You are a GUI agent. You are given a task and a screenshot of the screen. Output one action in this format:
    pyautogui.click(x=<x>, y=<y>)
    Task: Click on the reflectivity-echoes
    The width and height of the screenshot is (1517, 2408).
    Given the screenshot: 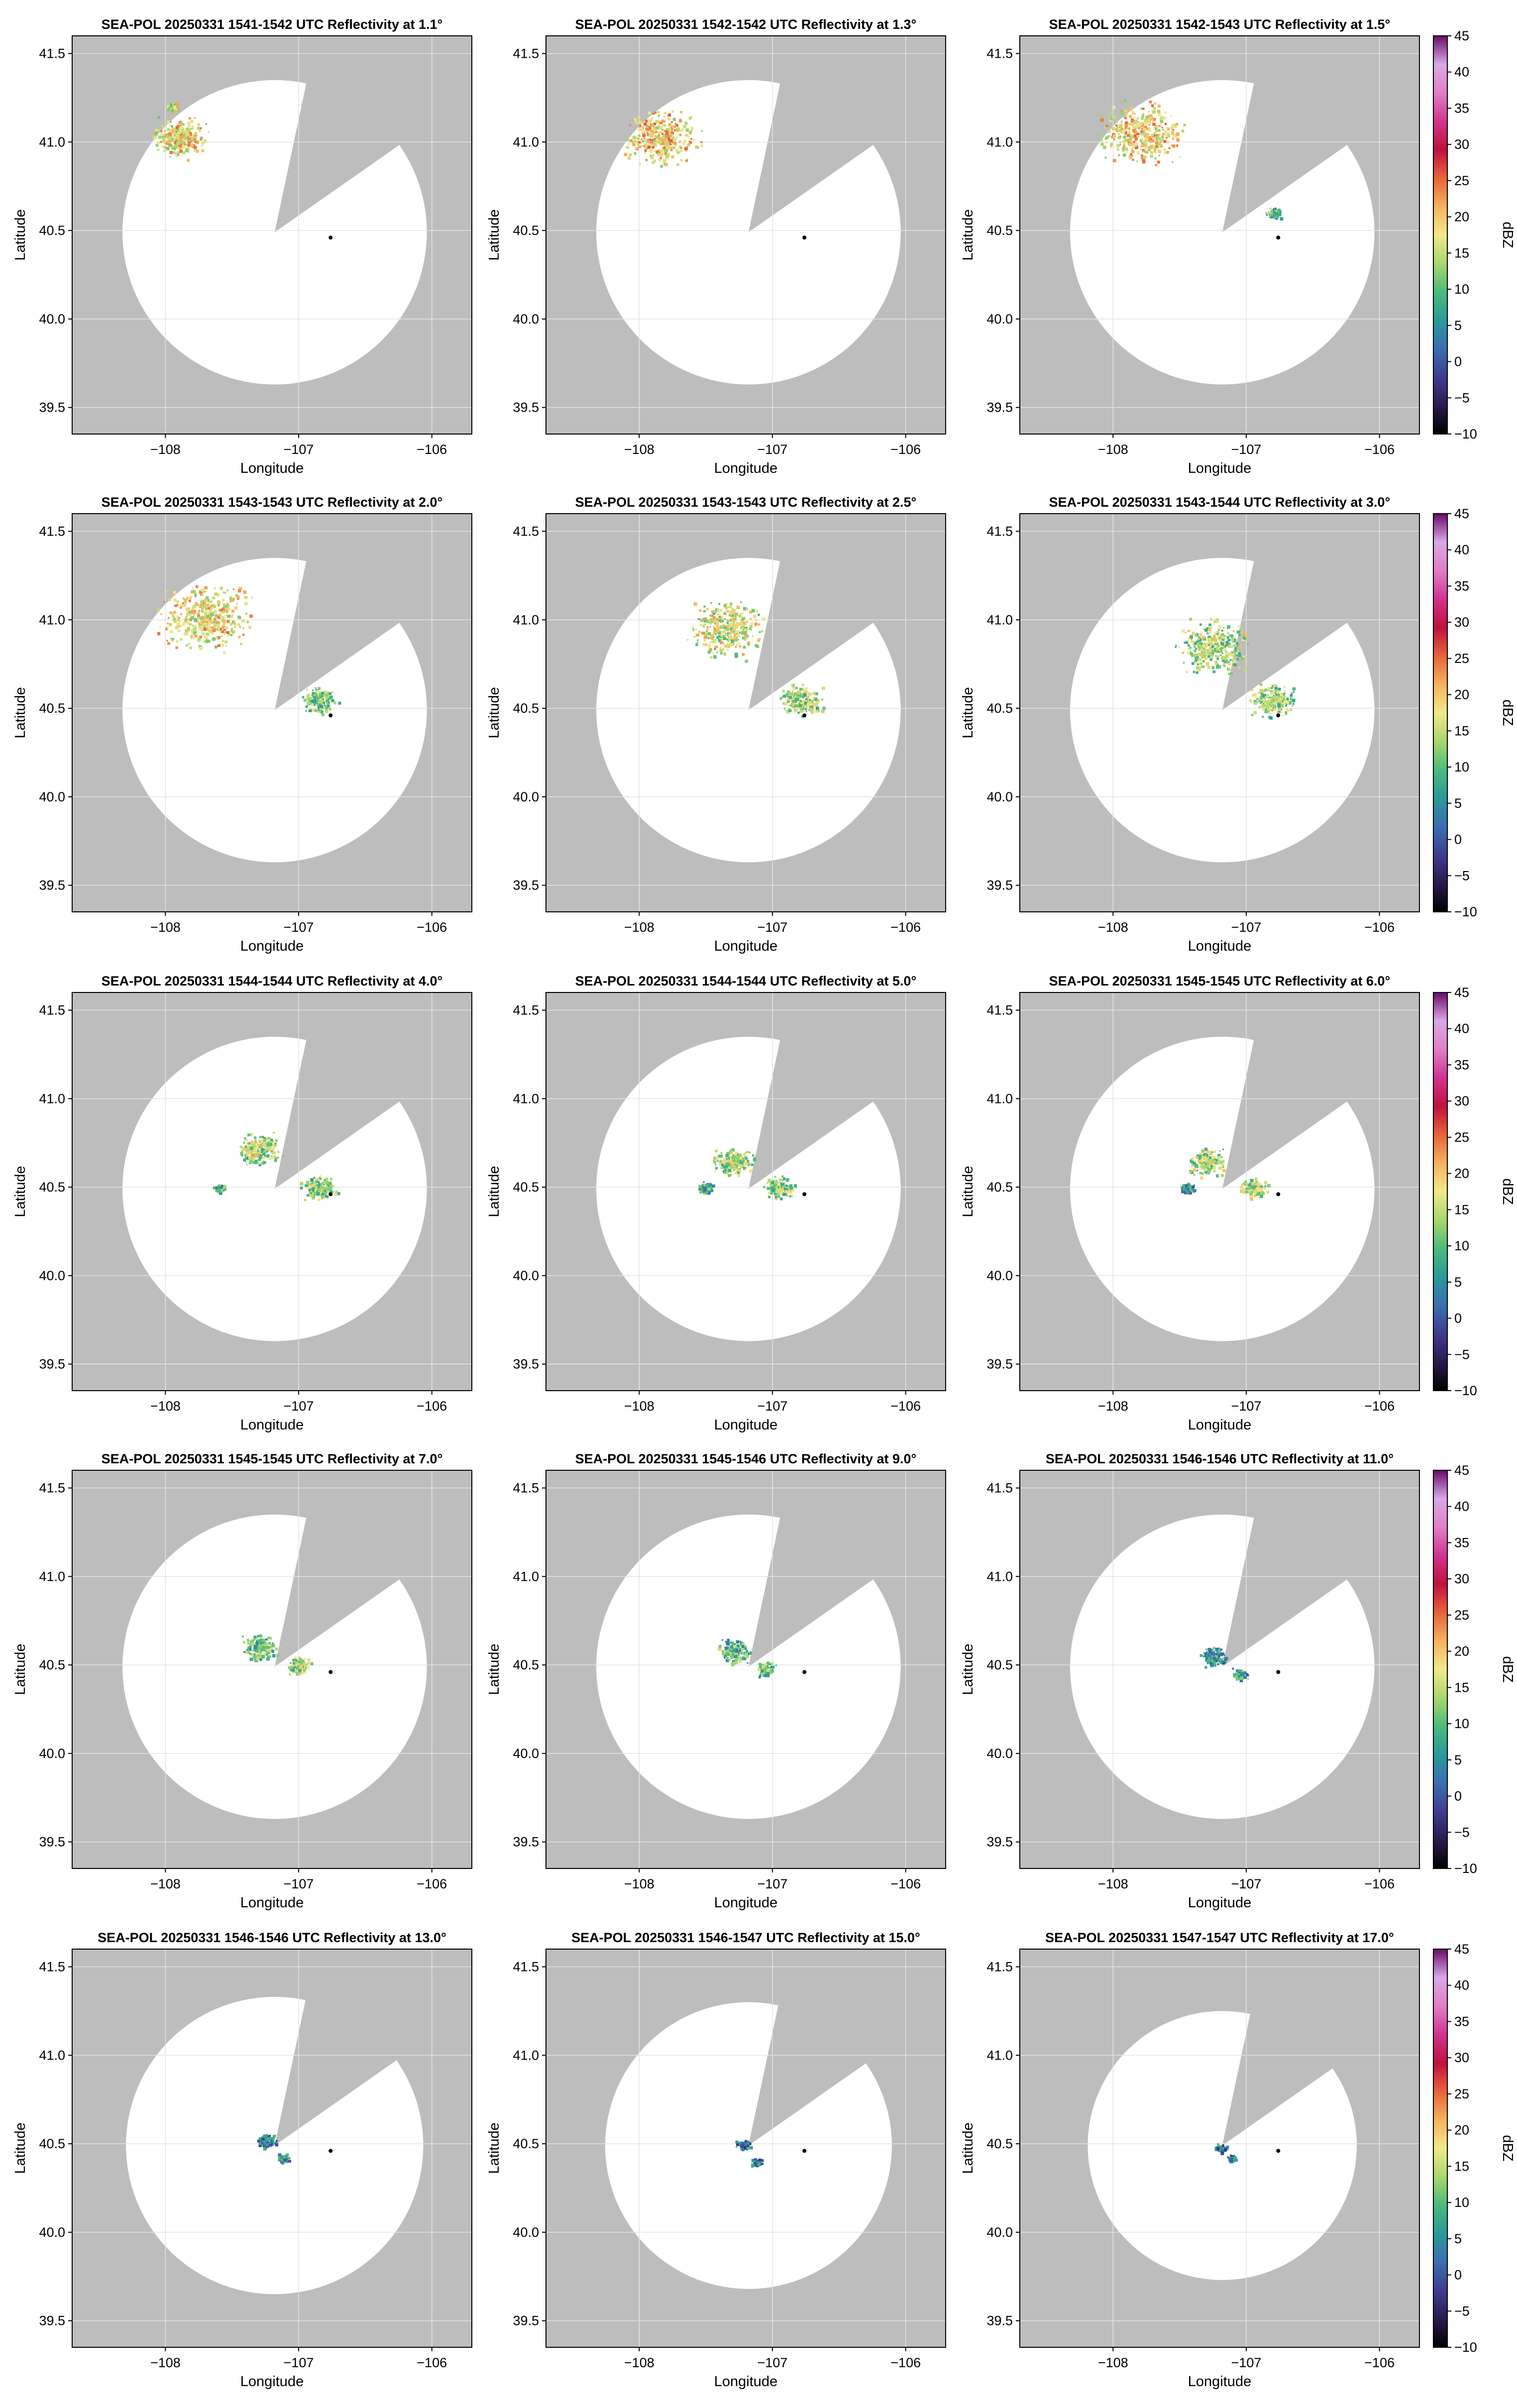 What is the action you would take?
    pyautogui.click(x=756, y=659)
    